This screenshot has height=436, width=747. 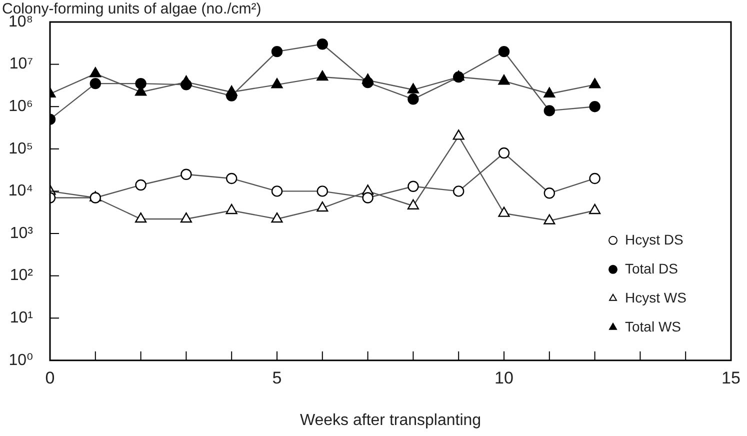 I want to click on y-tick-label: 10⁷, so click(x=21, y=64).